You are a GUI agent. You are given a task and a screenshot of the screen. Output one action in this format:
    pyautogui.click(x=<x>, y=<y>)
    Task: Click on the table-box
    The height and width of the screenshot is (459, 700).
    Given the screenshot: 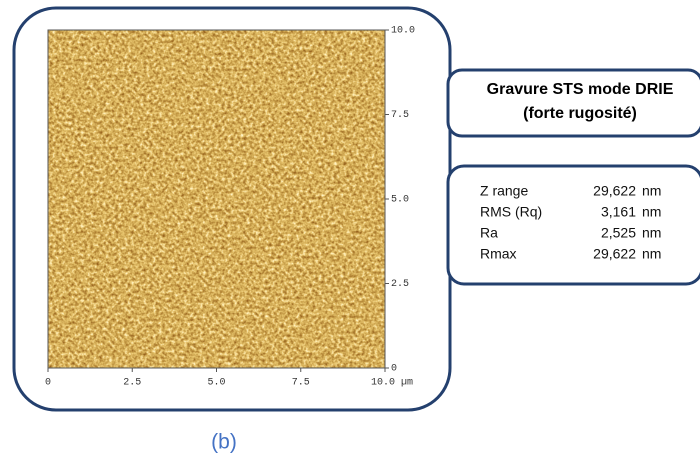 What is the action you would take?
    pyautogui.click(x=573, y=225)
    